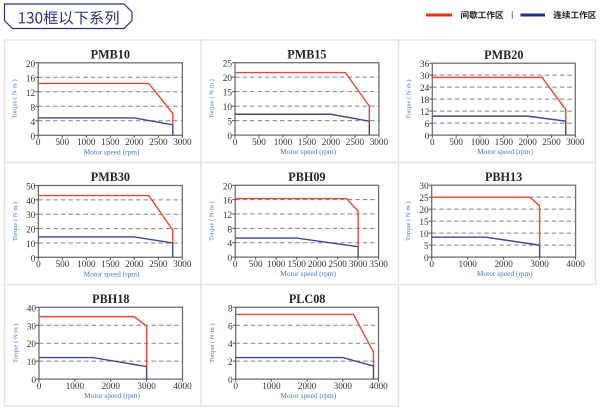  I want to click on svg-text: 24, so click(425, 89).